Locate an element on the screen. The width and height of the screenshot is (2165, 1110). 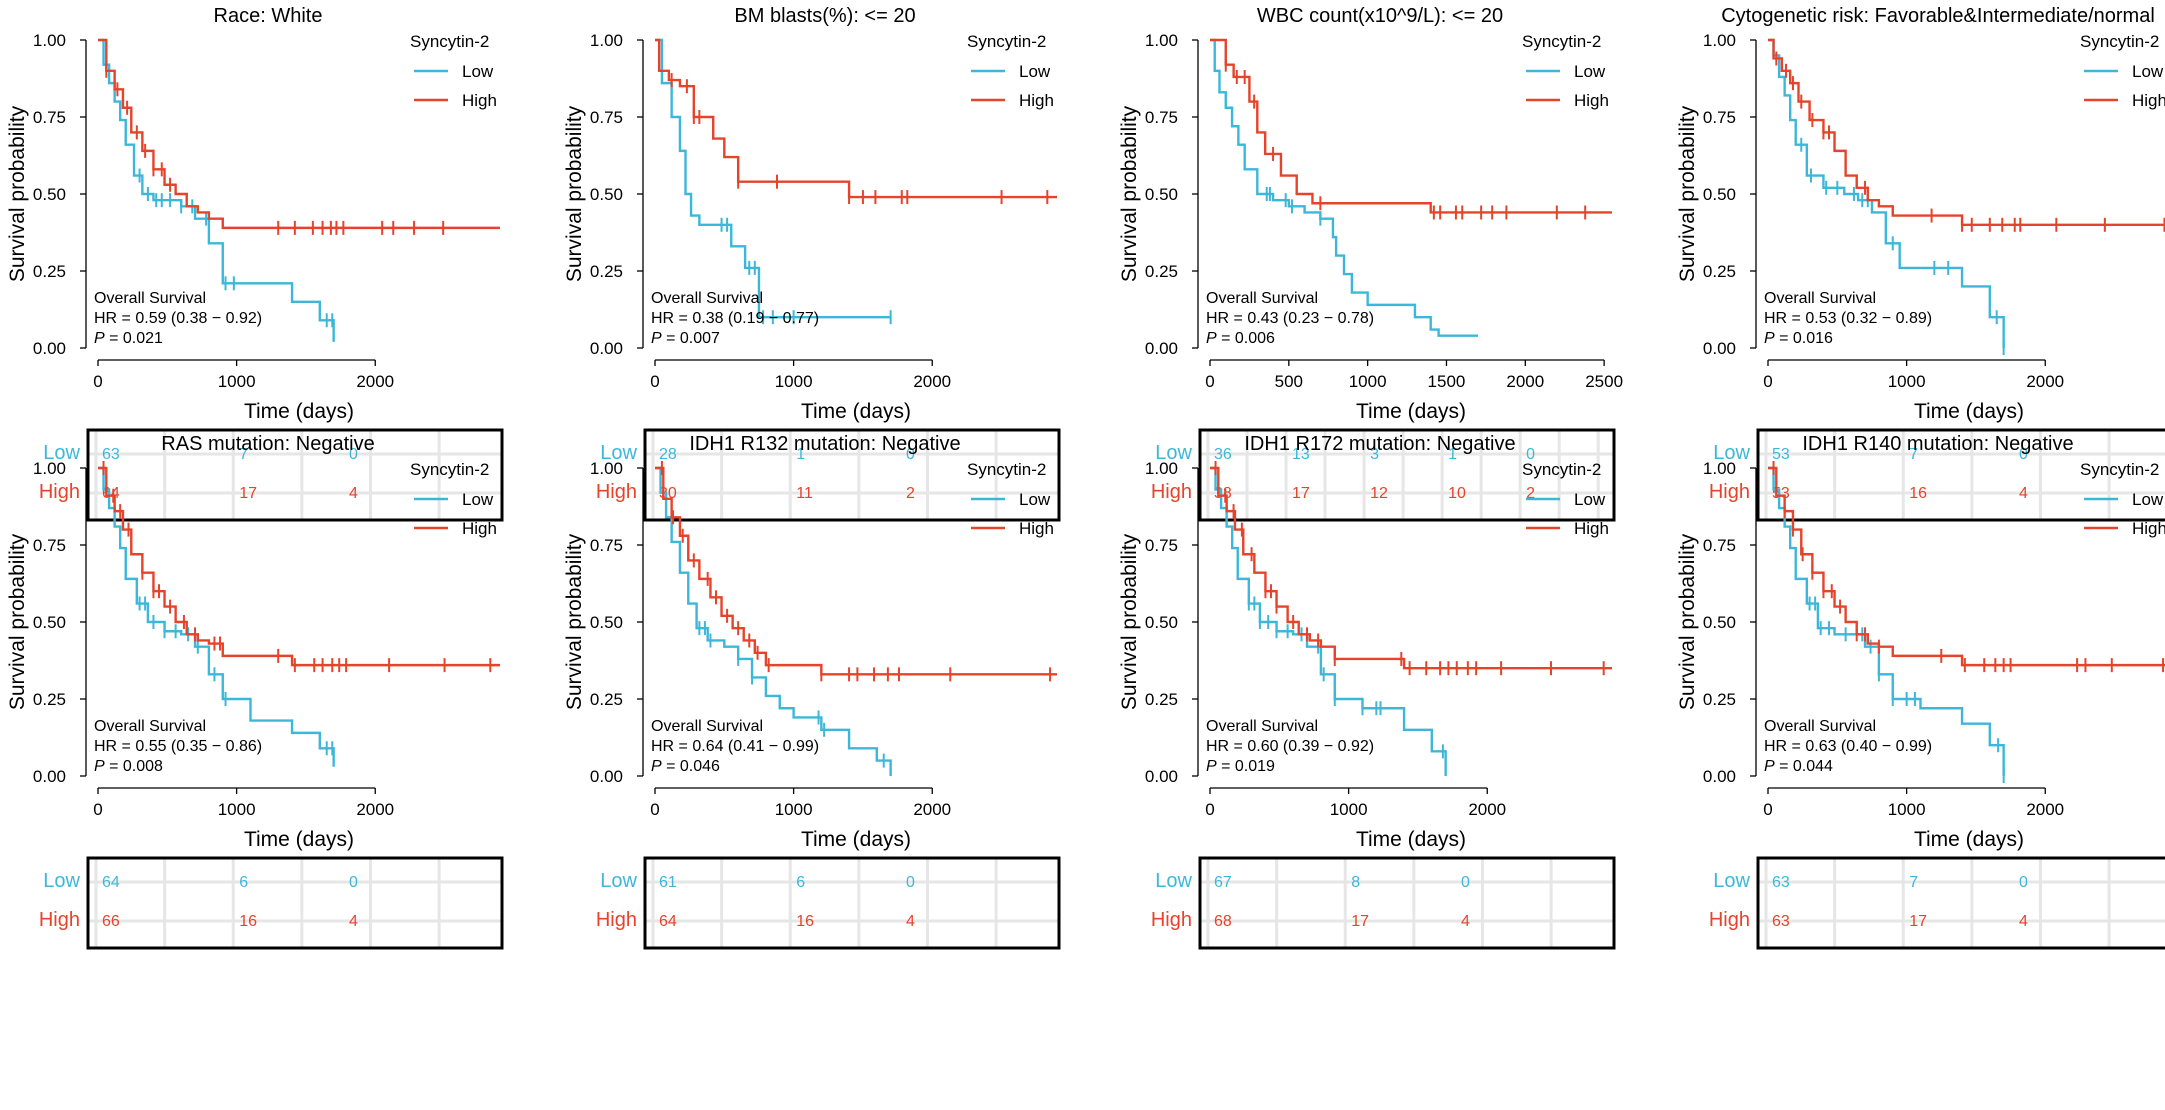
hazard-ratio: HR = 0.43 (0.23 − 0.78) is located at coordinates (1290, 318).